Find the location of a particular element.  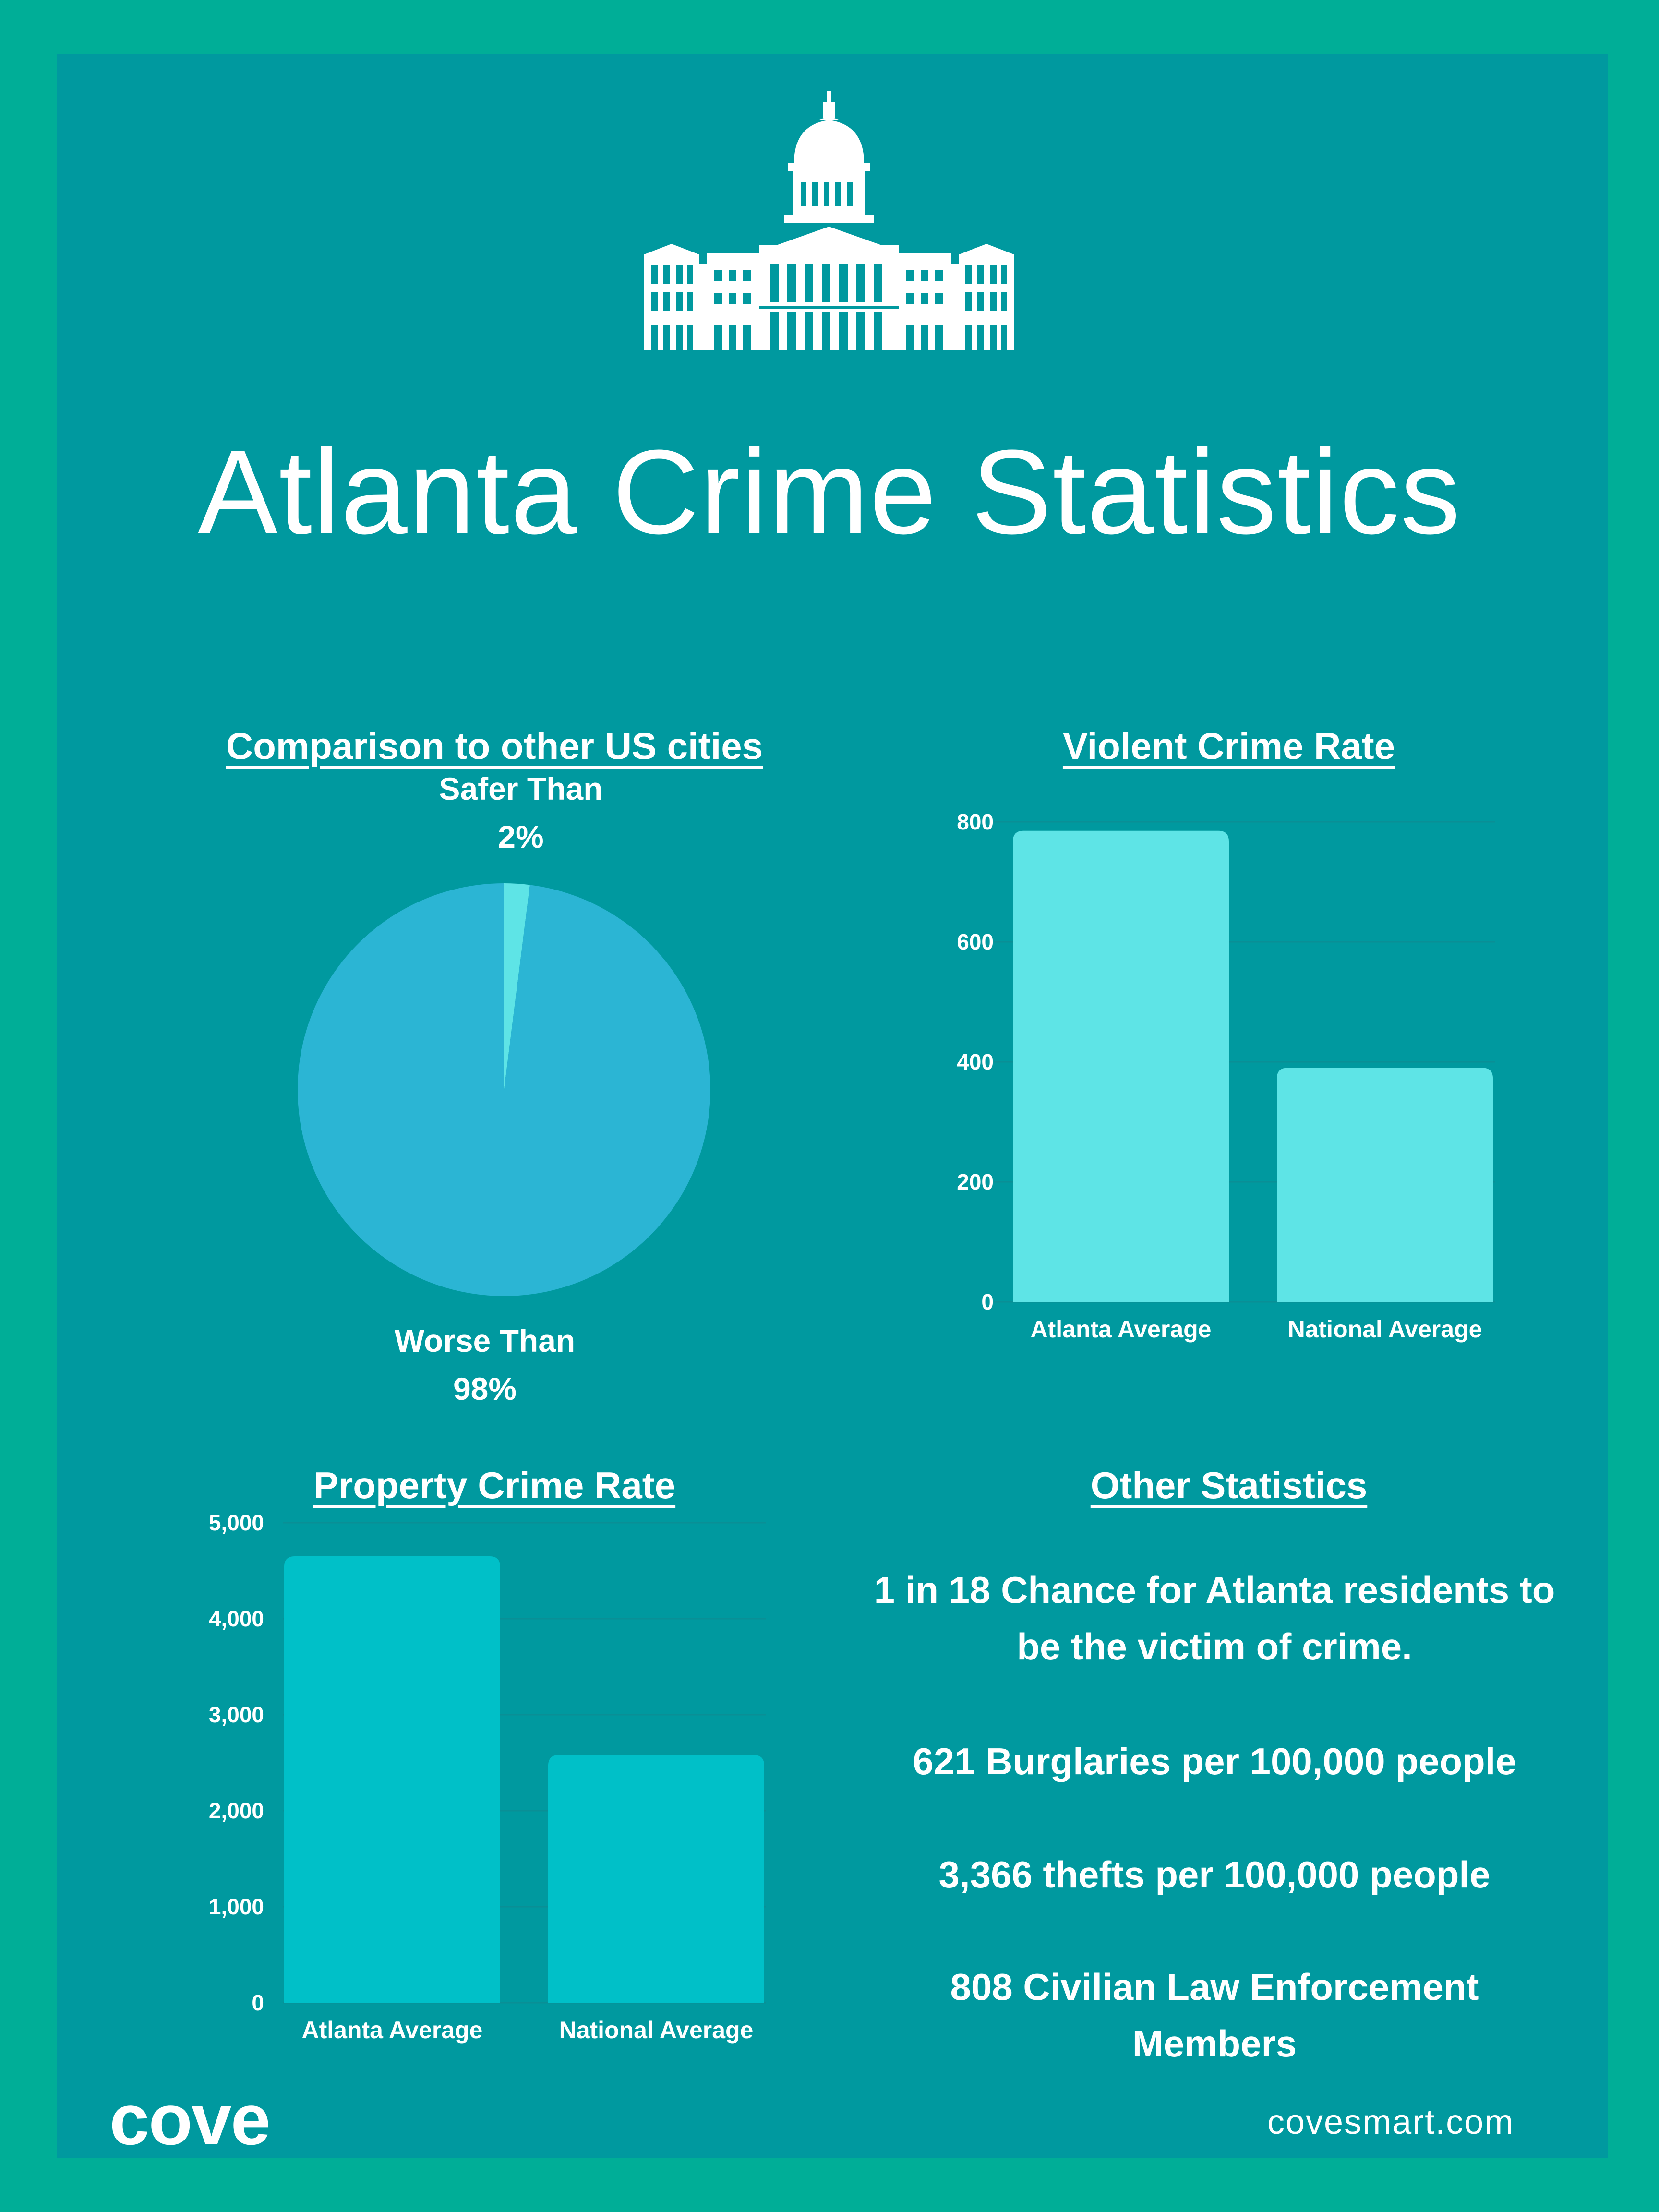

pie-worse-label: Worse Than is located at coordinates (485, 1340).